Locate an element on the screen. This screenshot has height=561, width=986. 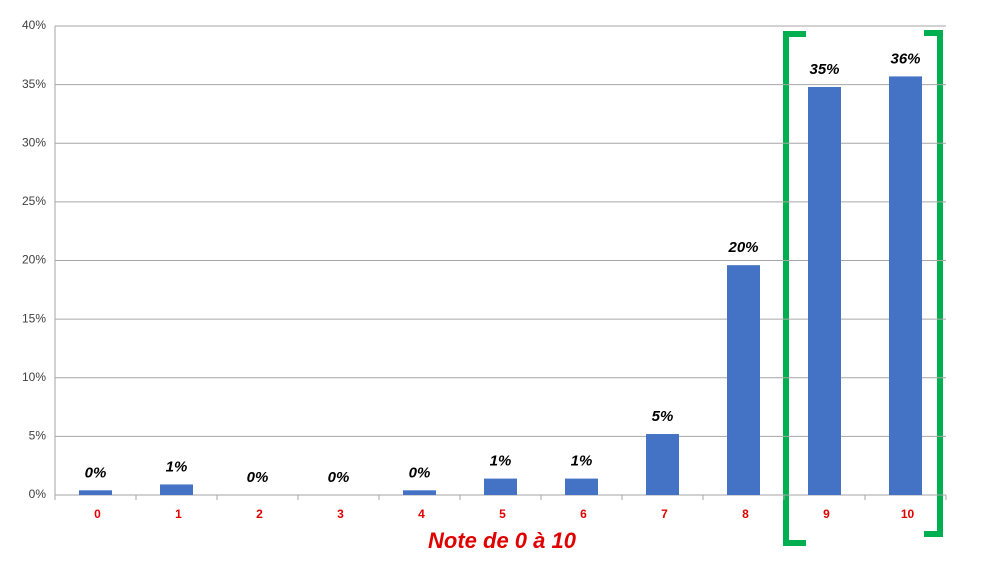
y-tick-label: 25% is located at coordinates (34, 201).